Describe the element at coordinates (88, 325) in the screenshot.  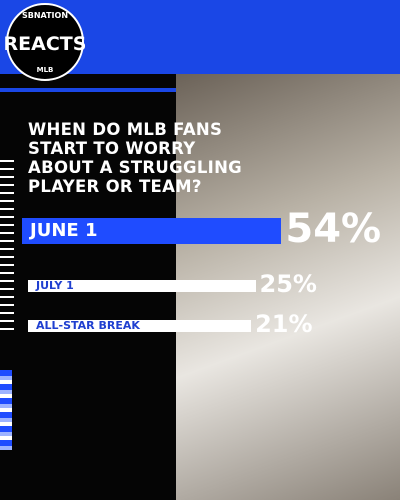
I see `category-label: ALL-STAR BREAK` at that location.